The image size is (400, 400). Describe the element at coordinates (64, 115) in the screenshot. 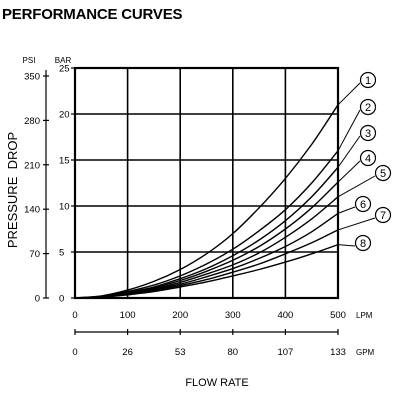

I see `bar-tick-label: 20` at that location.